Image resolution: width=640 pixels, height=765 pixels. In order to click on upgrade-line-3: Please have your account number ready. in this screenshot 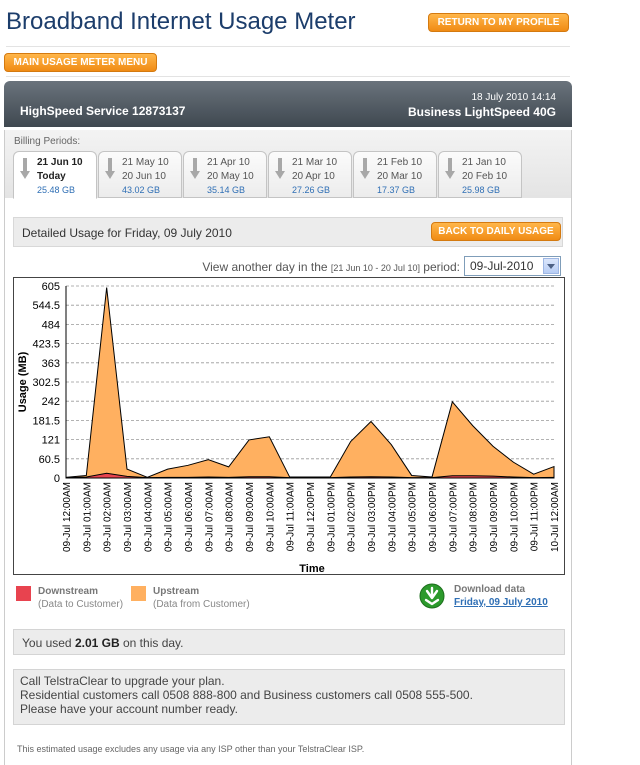, I will do `click(129, 709)`.